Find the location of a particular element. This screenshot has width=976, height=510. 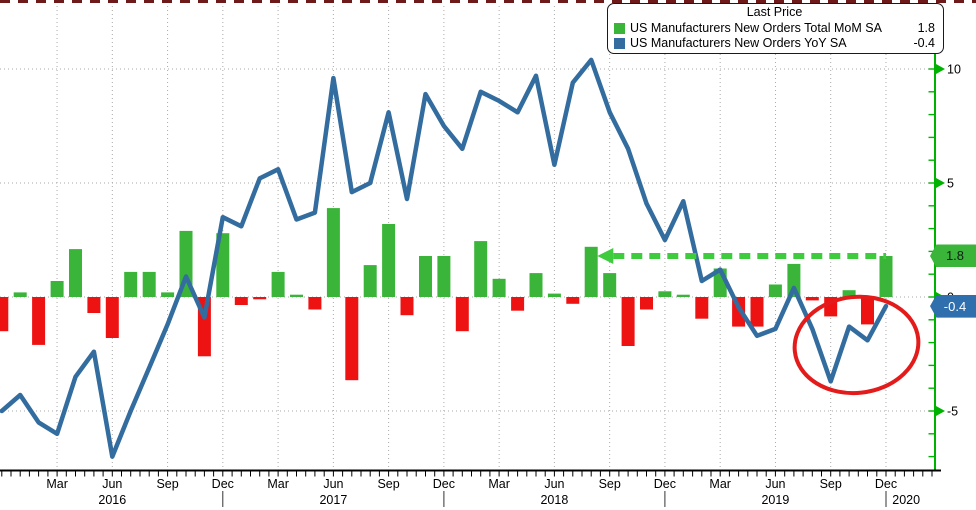

x-year-label: 2018 is located at coordinates (554, 500).